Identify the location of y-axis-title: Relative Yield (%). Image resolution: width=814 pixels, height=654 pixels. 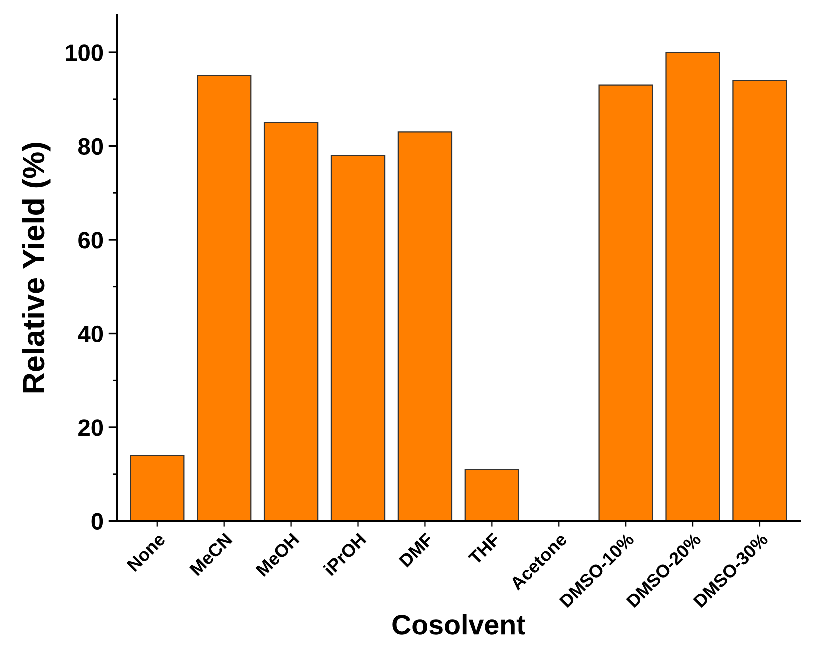
(36, 268).